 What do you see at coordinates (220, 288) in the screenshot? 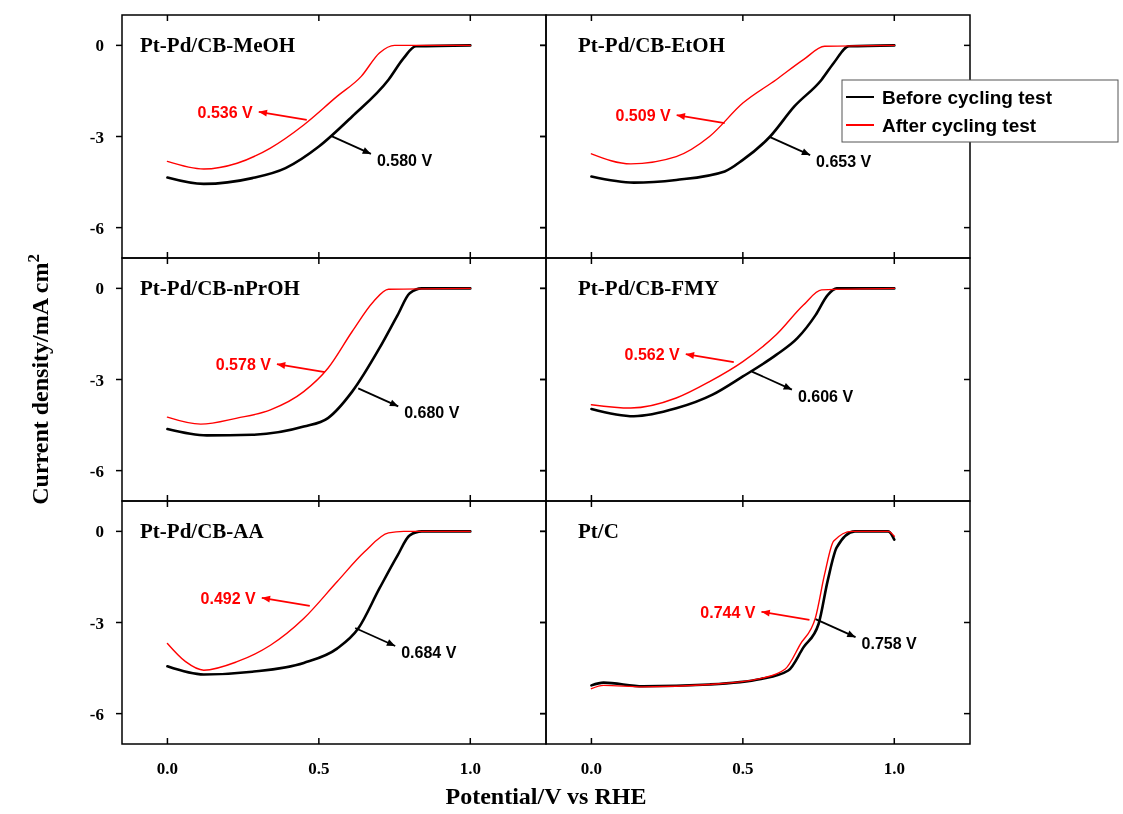
I see `text: Pt-Pd/CB-nPrOH` at bounding box center [220, 288].